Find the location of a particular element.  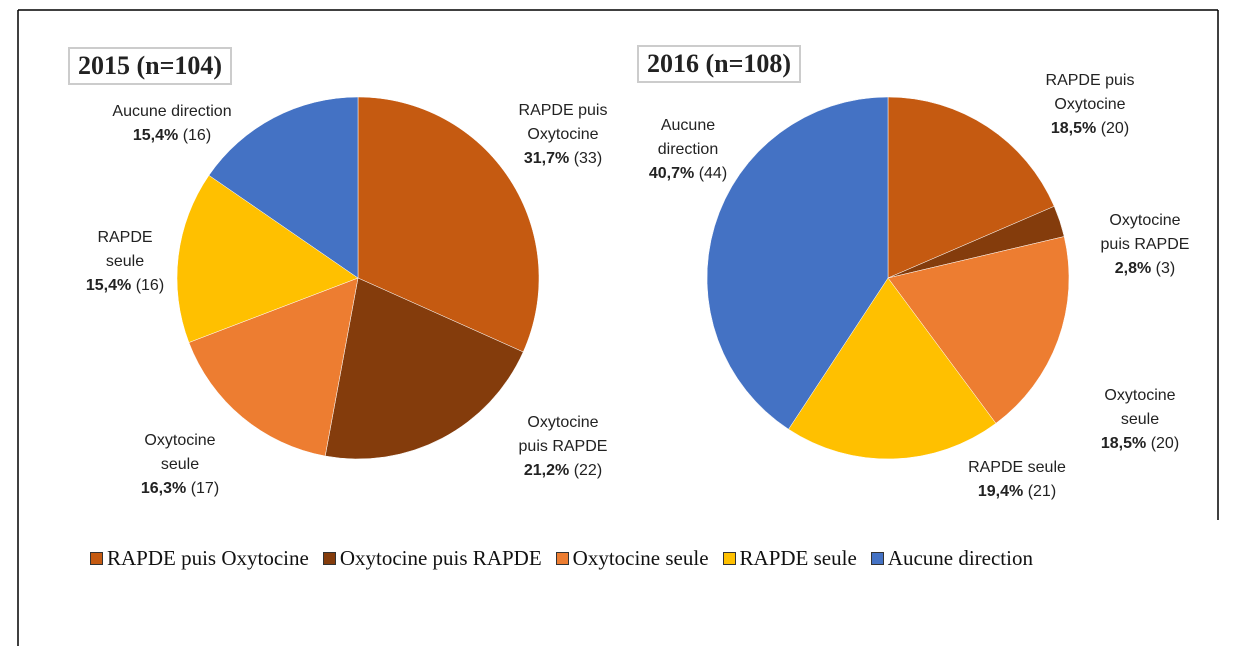

legend-label: Aucune direction is located at coordinates (960, 558).